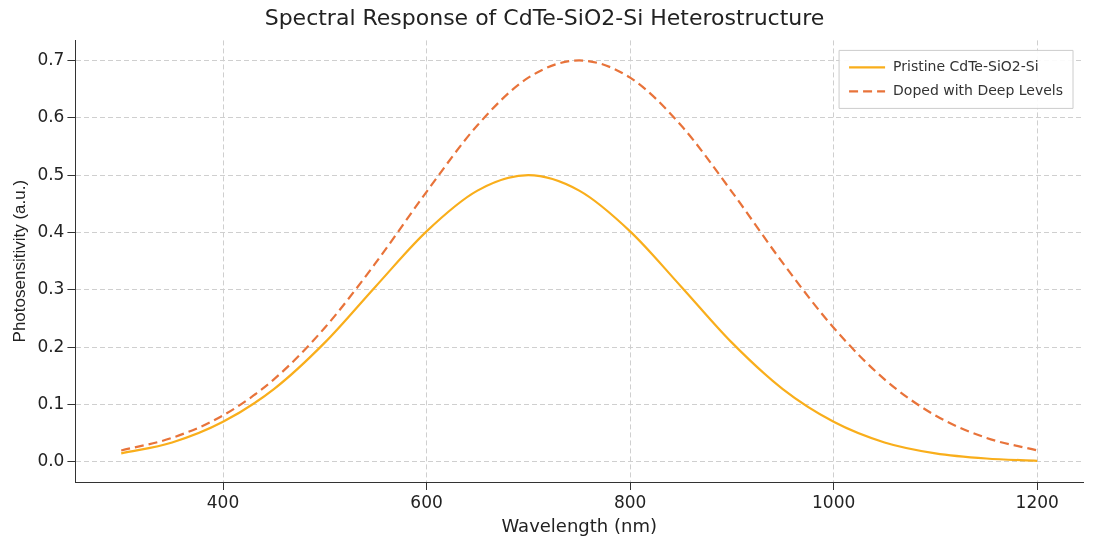  What do you see at coordinates (51, 116) in the screenshot?
I see `y-tick-label: 0.6` at bounding box center [51, 116].